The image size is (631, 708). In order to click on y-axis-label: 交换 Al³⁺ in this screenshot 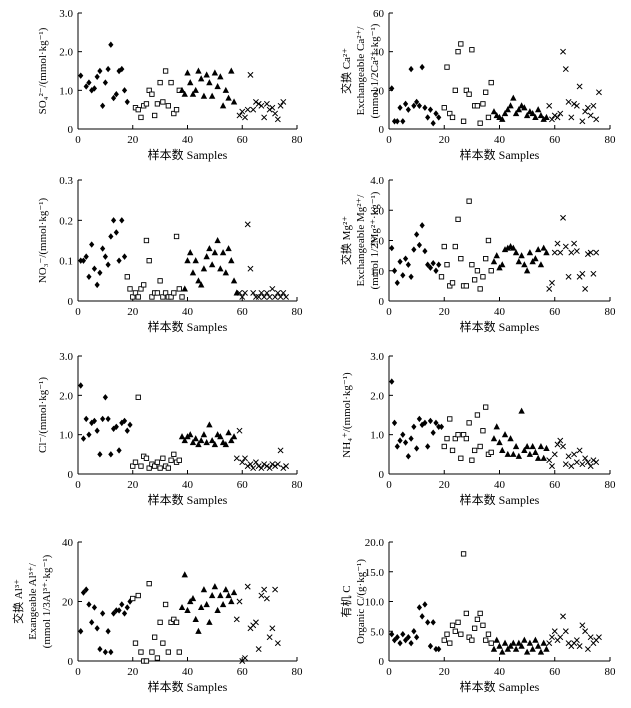, I will do `click(18, 601)`.